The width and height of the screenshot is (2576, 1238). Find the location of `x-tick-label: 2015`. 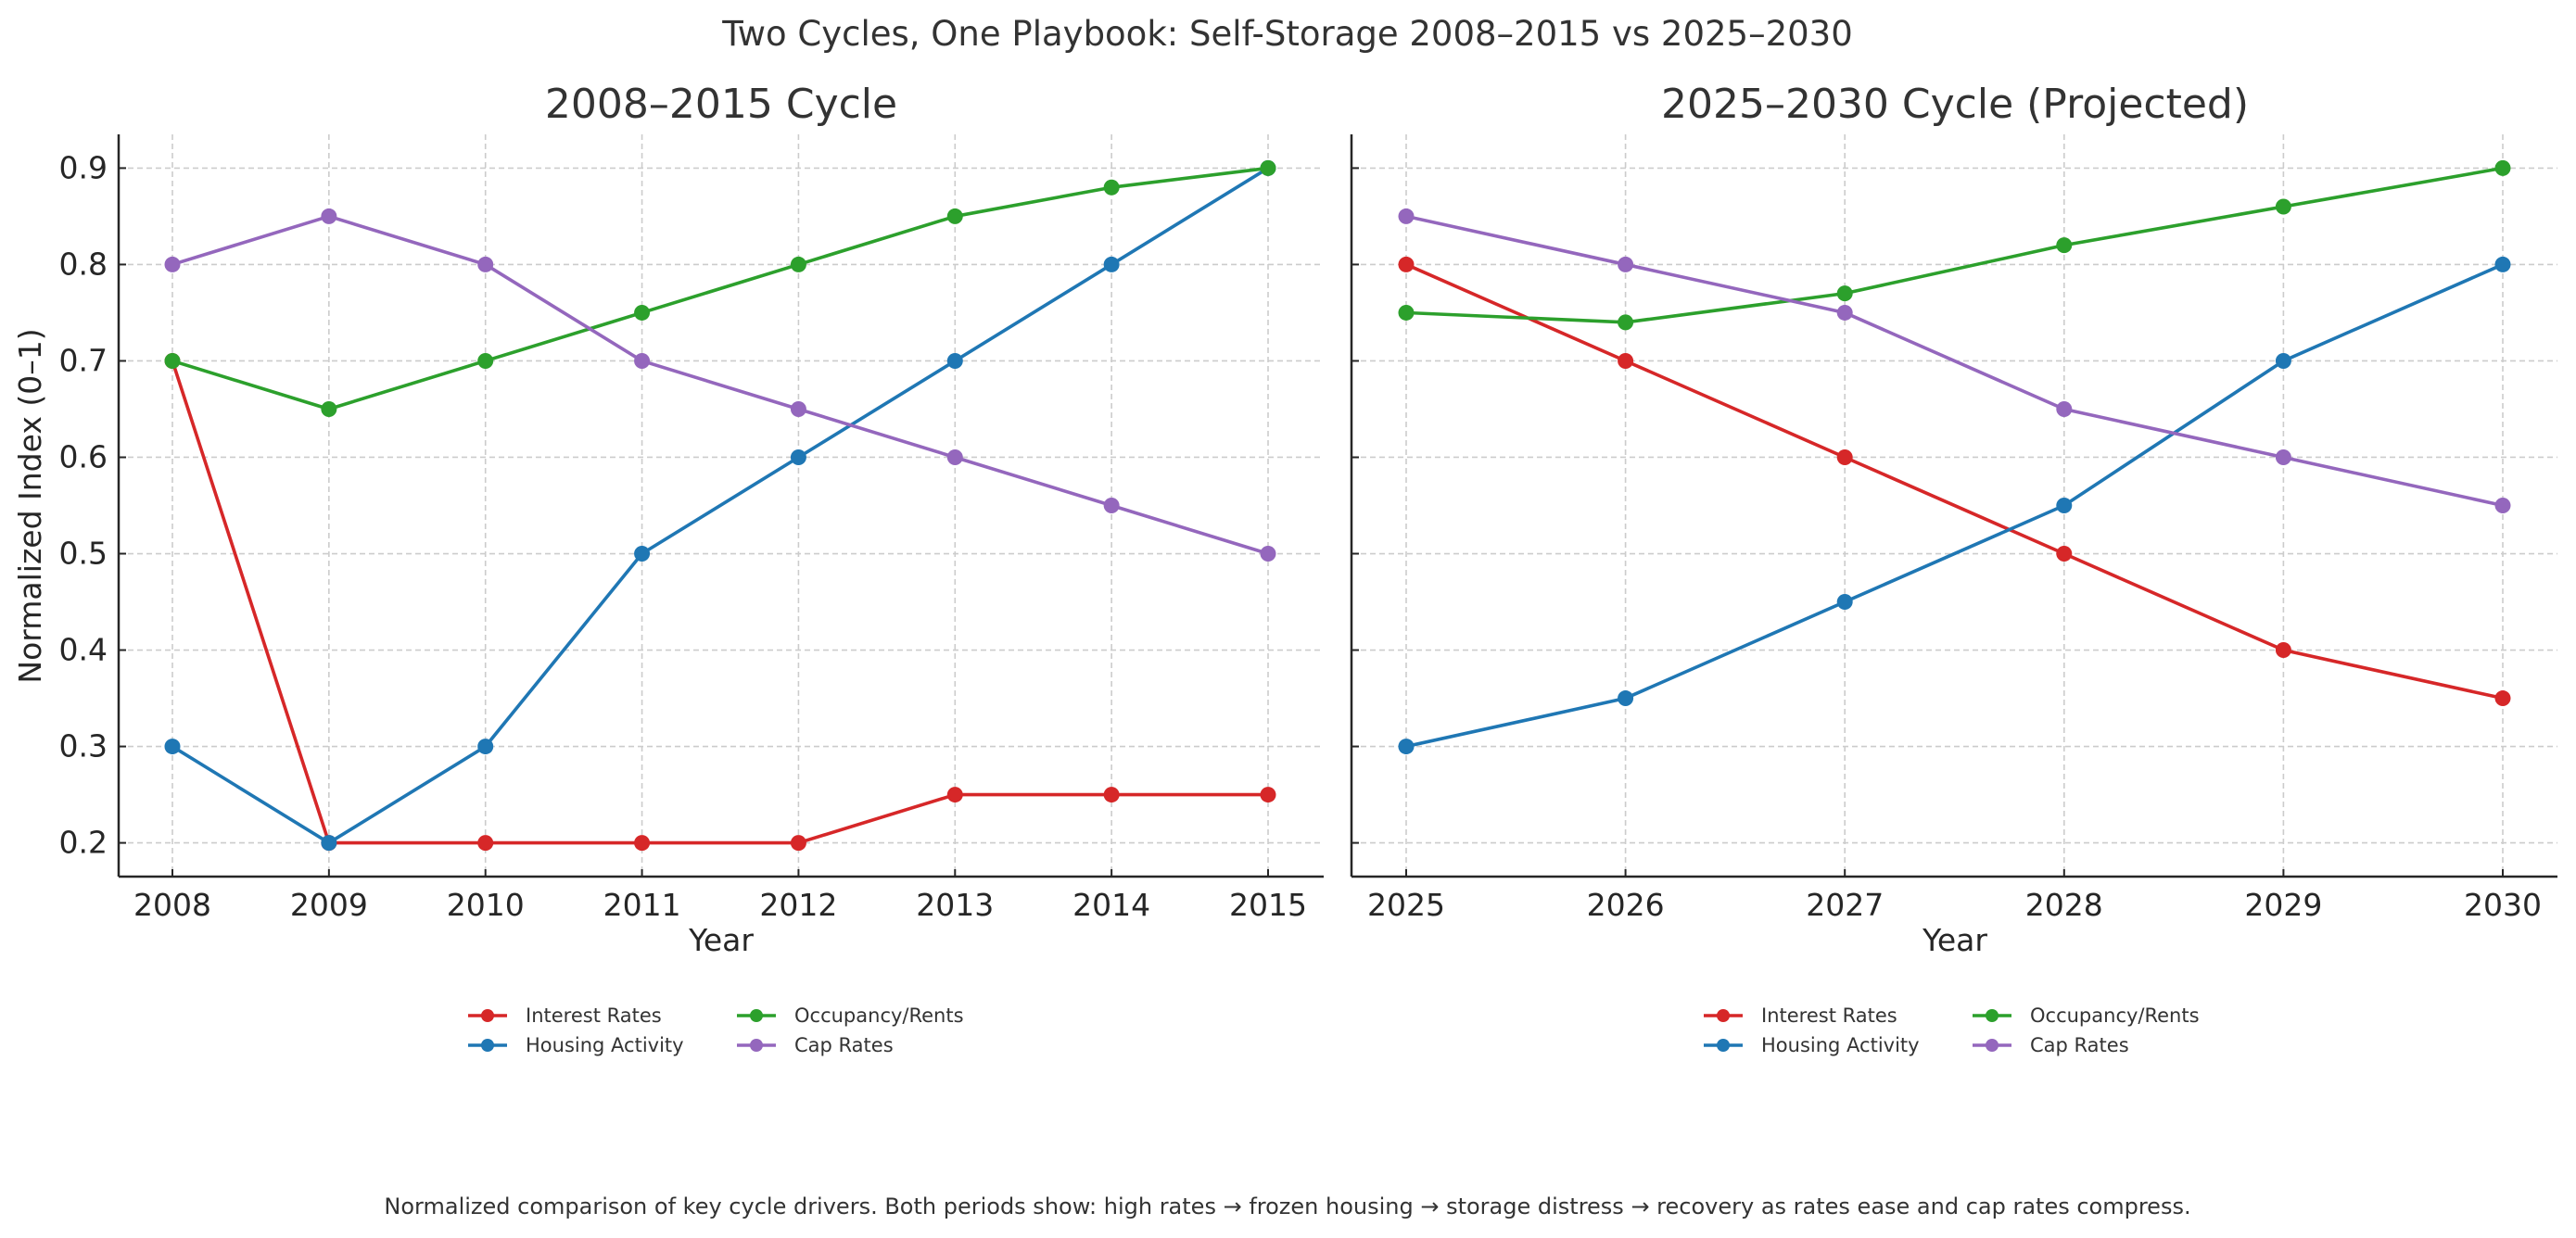

x-tick-label: 2015 is located at coordinates (1268, 905).